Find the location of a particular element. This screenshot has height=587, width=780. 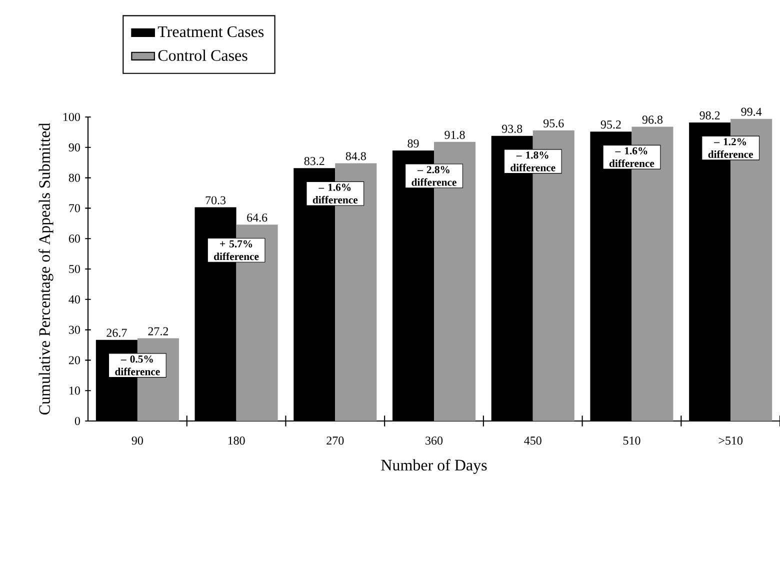

annotation: + 5.7% difference is located at coordinates (236, 250).